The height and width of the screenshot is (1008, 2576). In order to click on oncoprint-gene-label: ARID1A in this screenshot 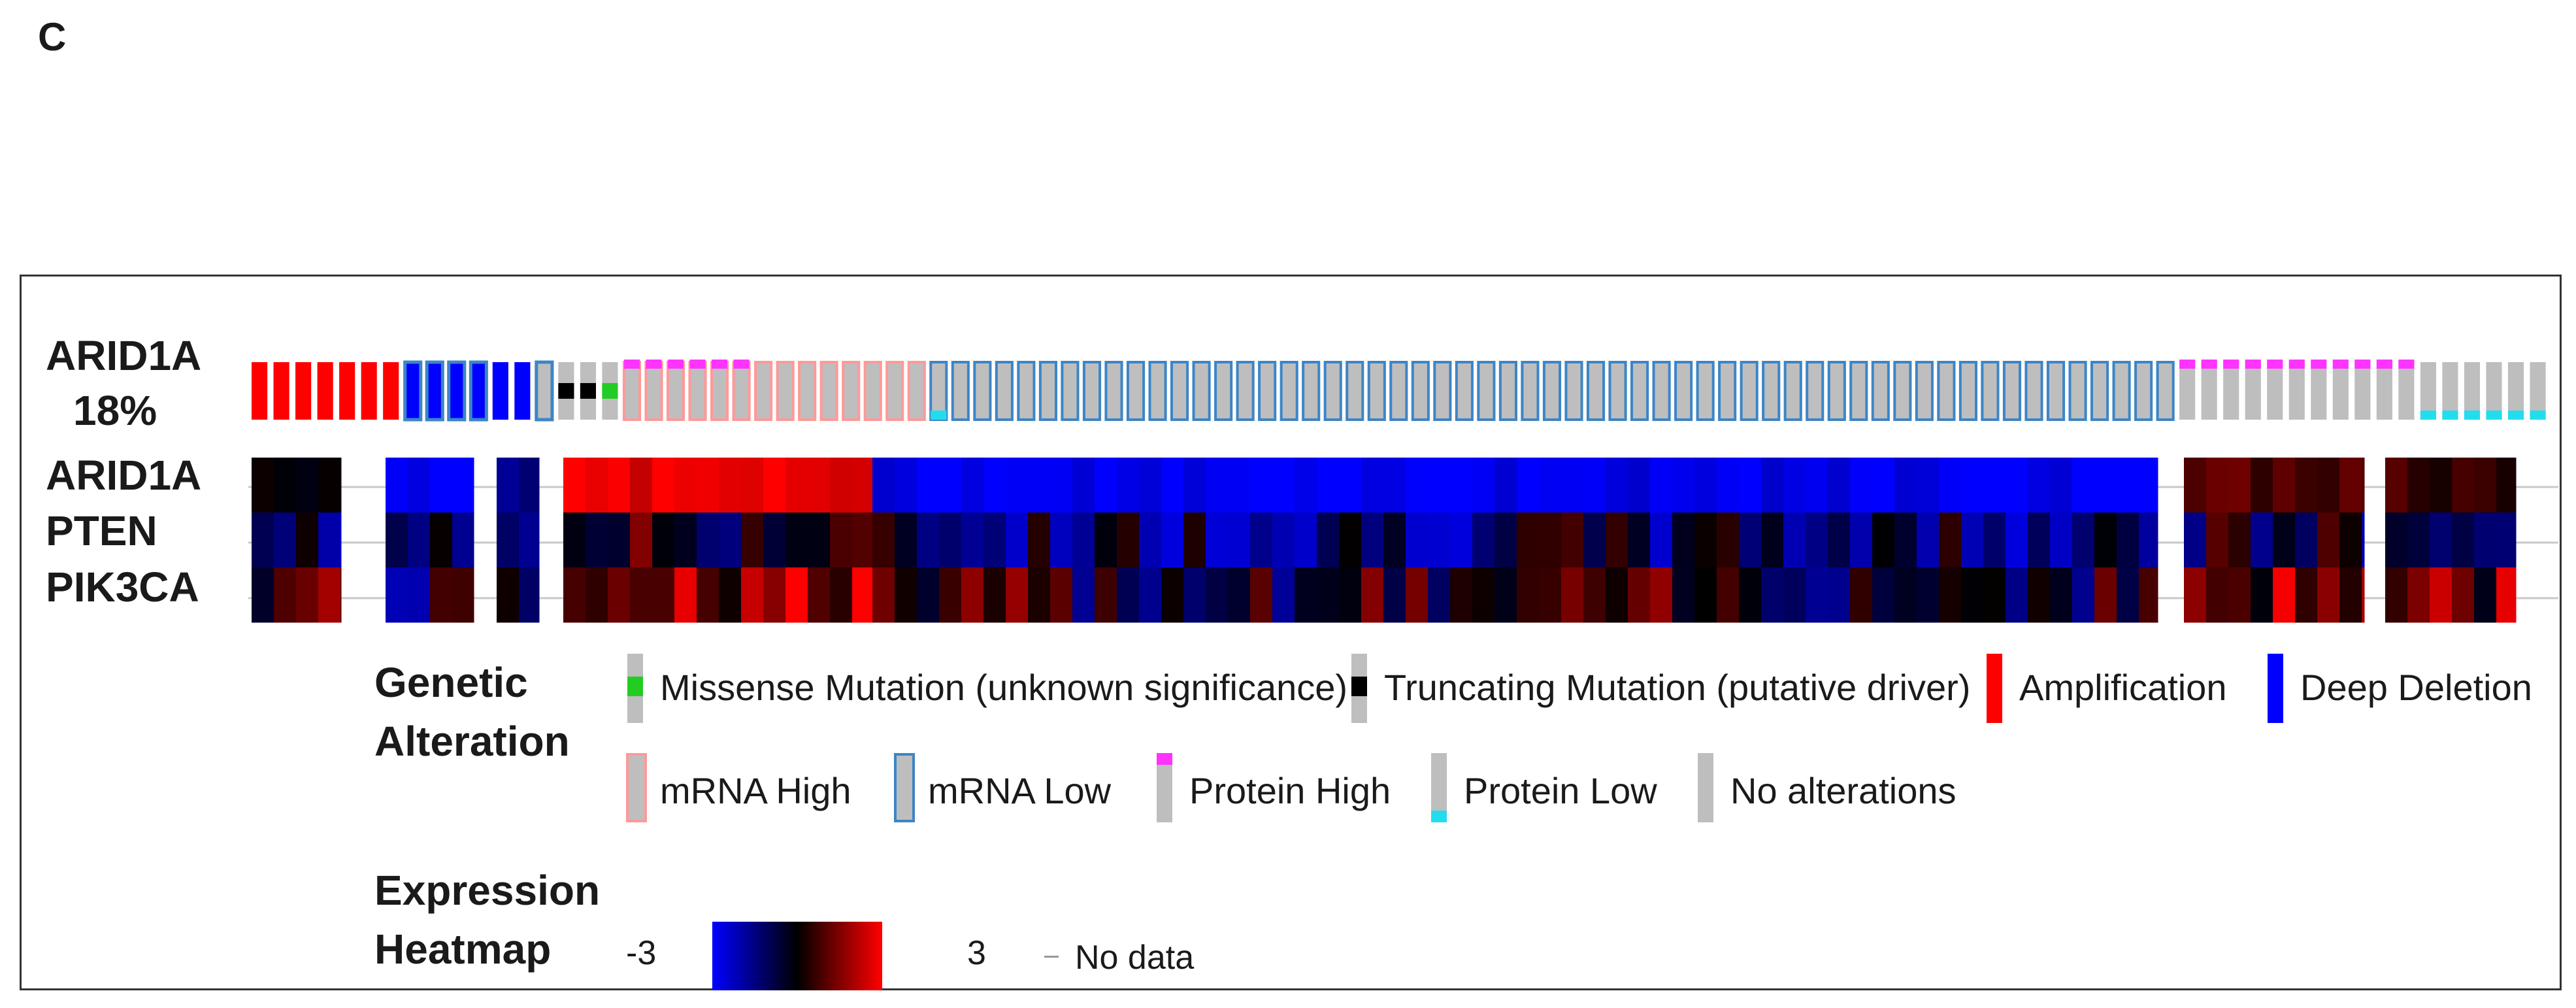, I will do `click(124, 355)`.